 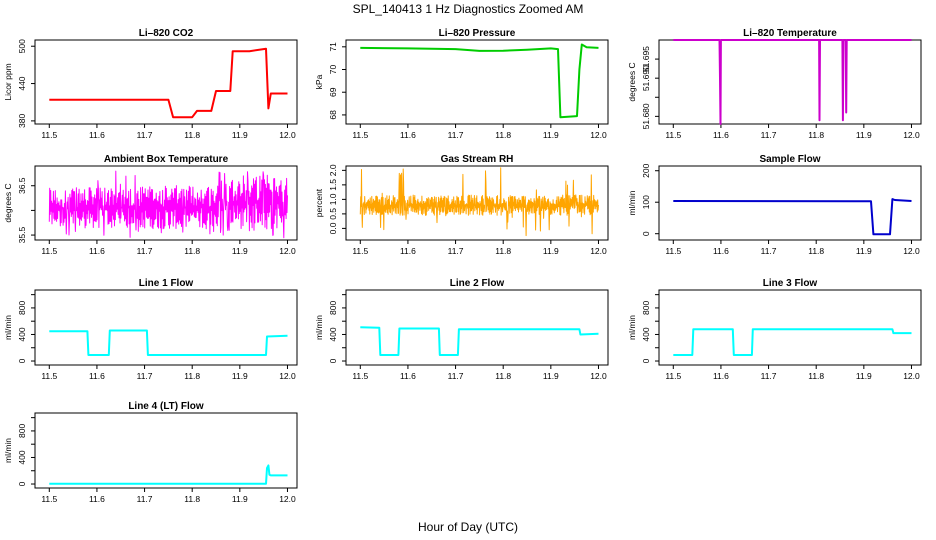 I want to click on panel-title: Line 1 Flow, so click(x=166, y=283).